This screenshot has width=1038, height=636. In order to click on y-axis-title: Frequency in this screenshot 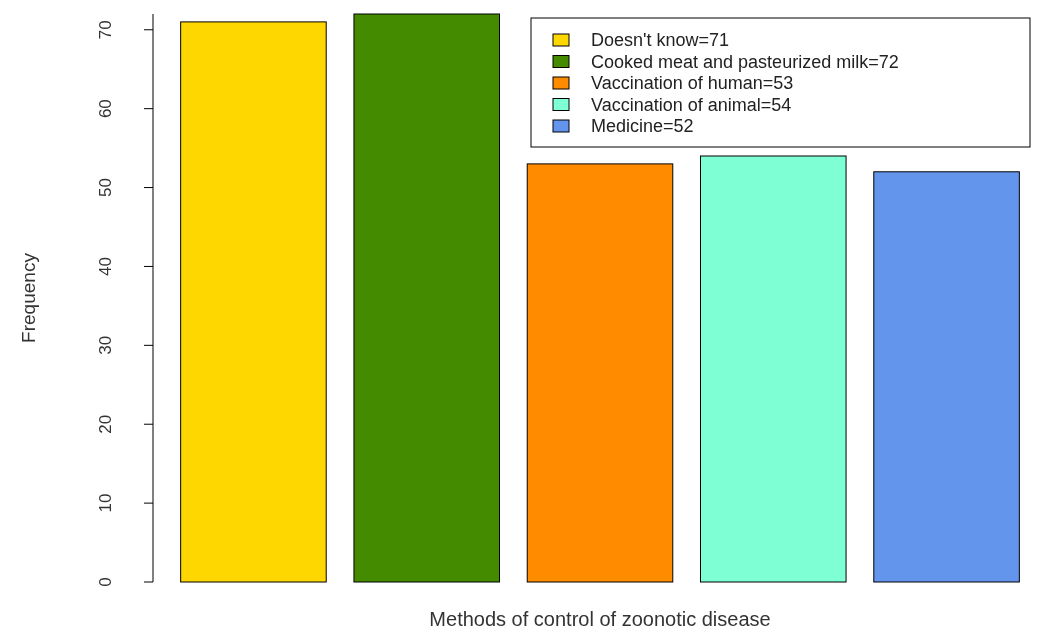, I will do `click(28, 297)`.